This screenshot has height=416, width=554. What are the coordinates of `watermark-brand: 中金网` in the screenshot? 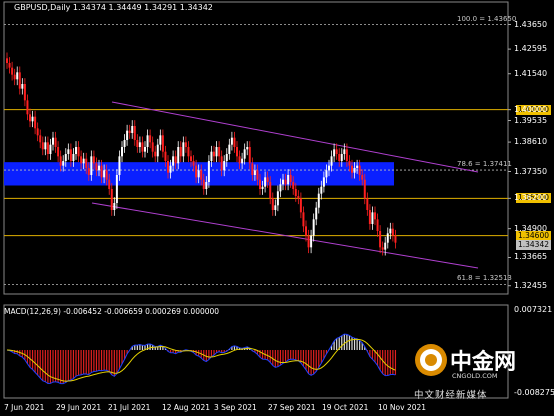 It's located at (483, 362).